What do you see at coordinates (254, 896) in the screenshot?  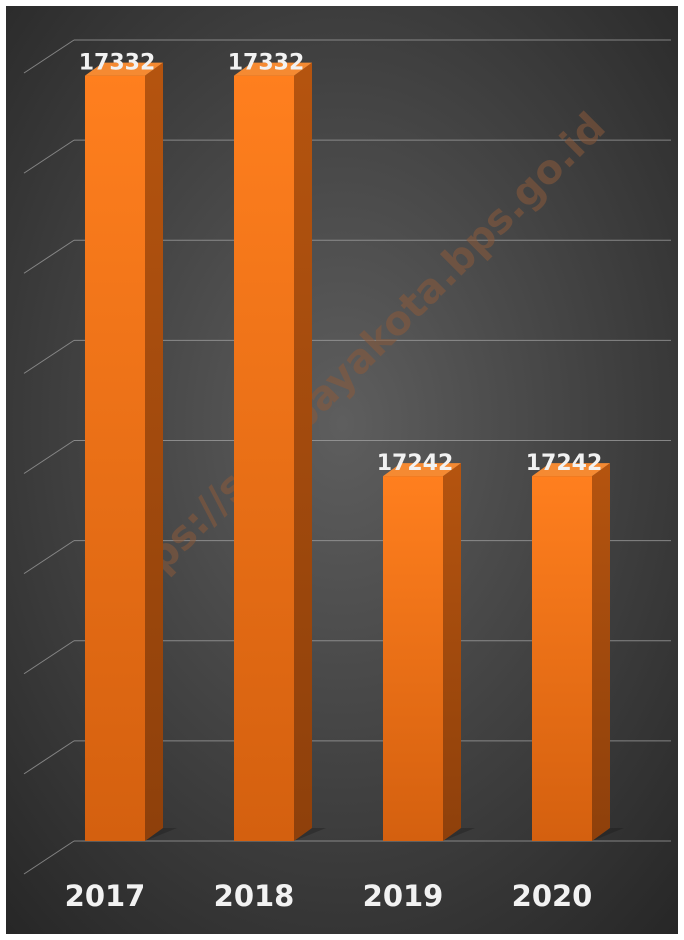 I see `category-label-2018: 2018` at bounding box center [254, 896].